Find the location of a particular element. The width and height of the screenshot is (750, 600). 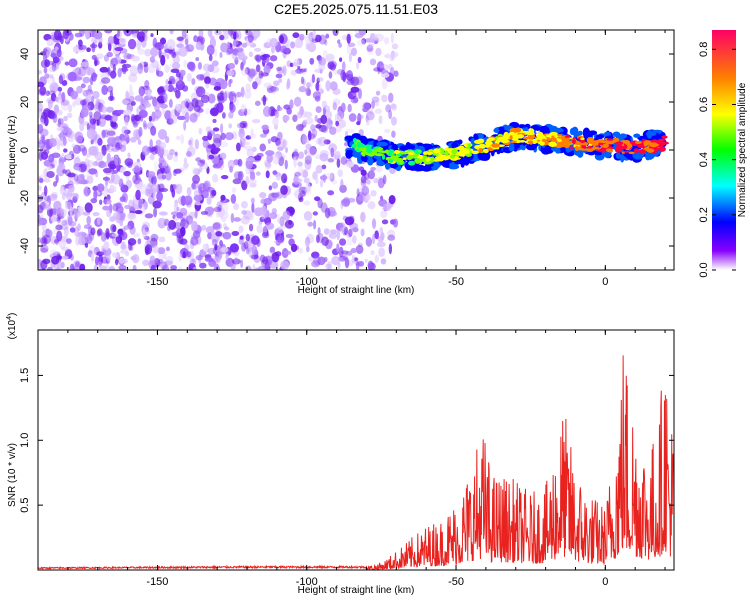

y-tick-label: -40 is located at coordinates (25, 246).